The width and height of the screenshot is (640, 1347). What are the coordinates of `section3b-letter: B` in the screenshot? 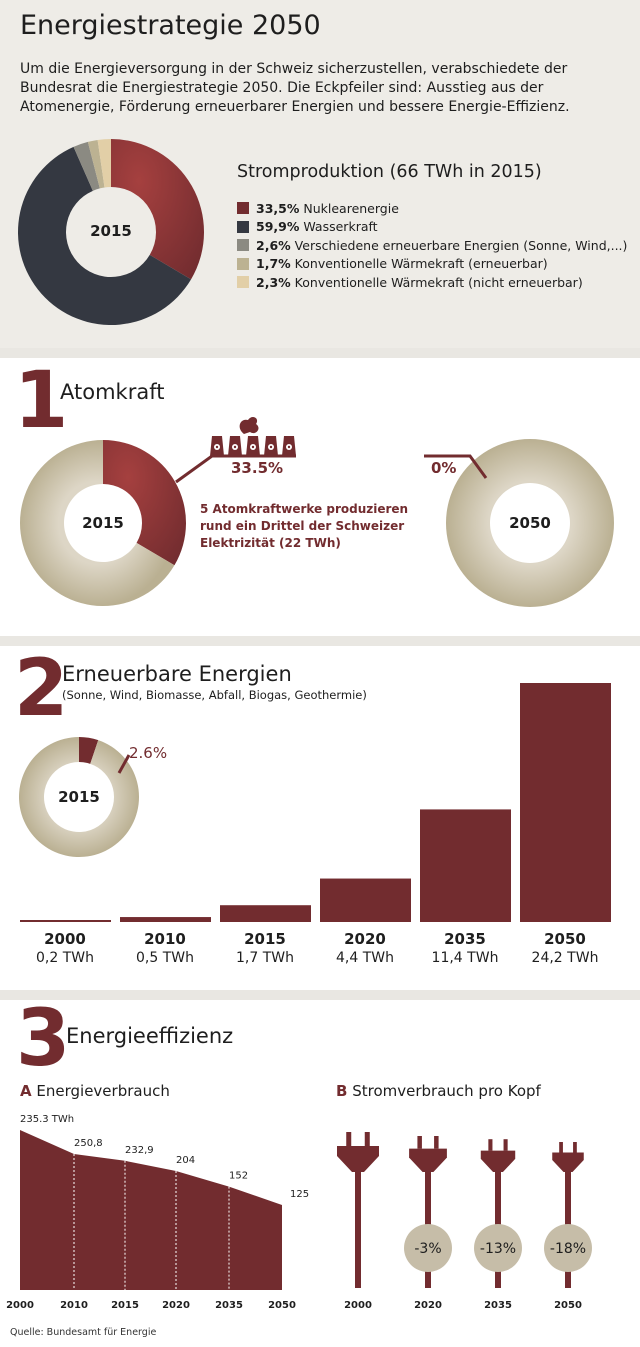 It's located at (342, 1091).